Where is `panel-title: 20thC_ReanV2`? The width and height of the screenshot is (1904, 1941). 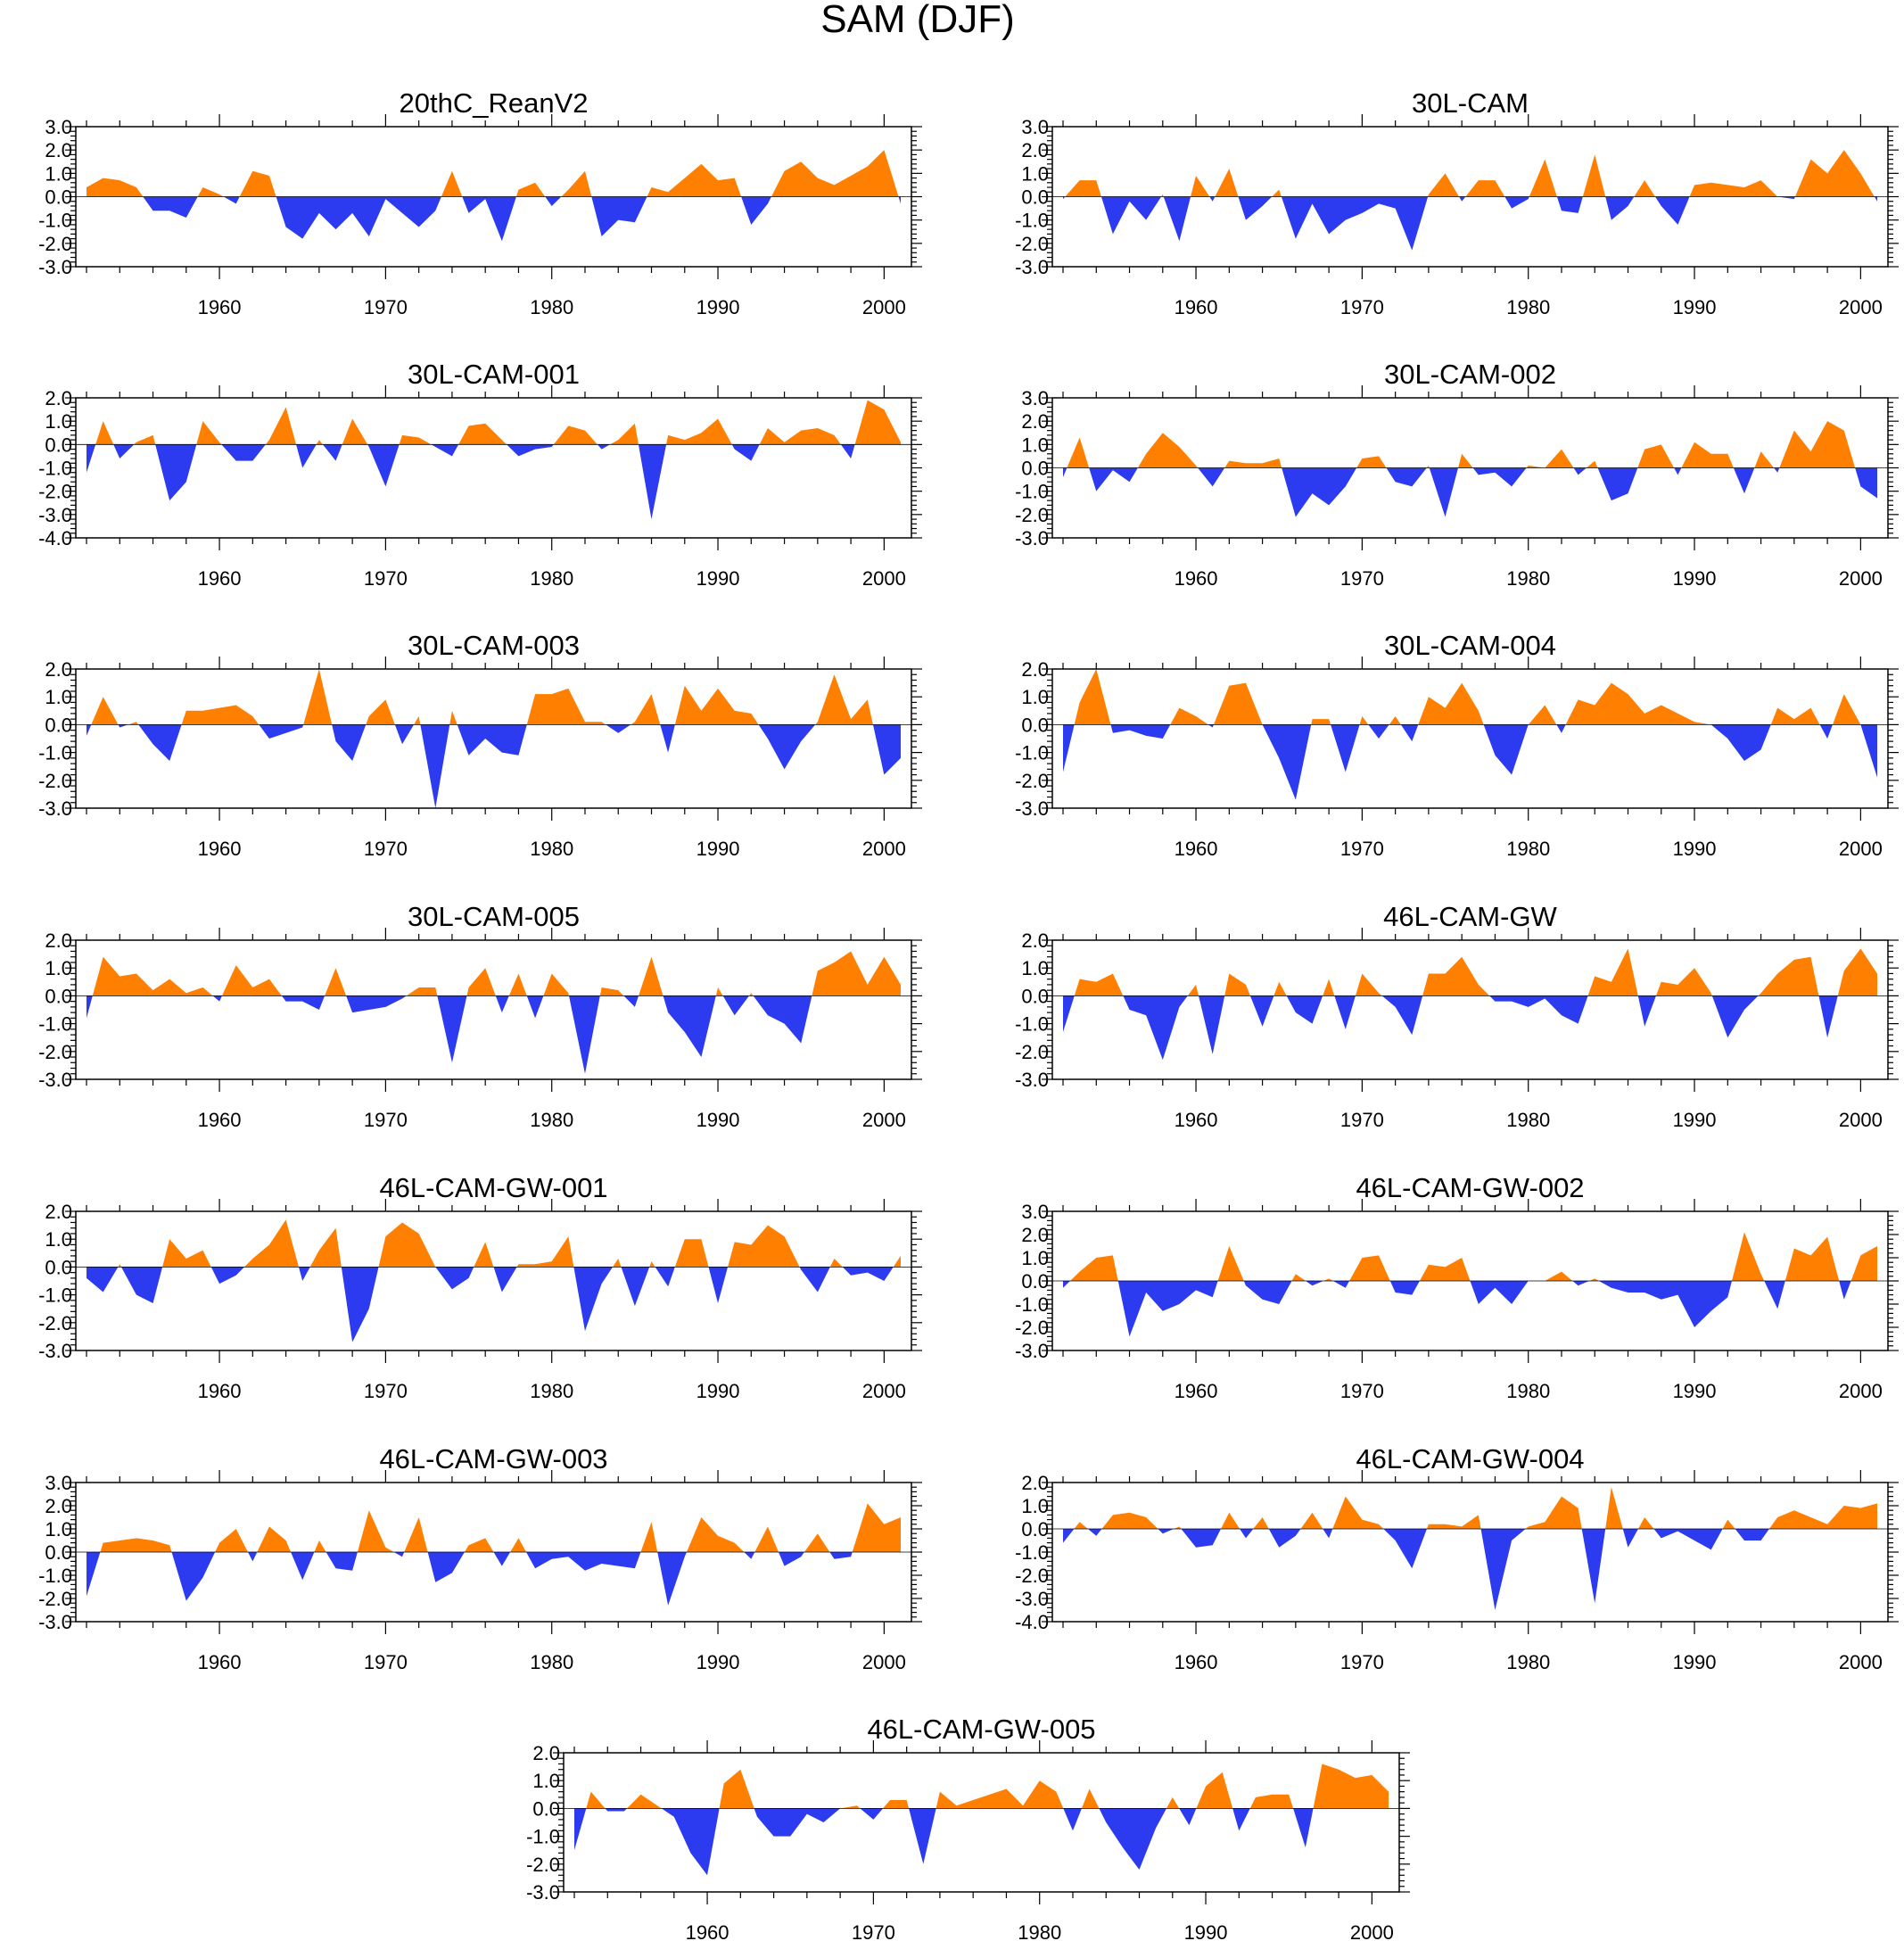
panel-title: 20thC_ReanV2 is located at coordinates (495, 103).